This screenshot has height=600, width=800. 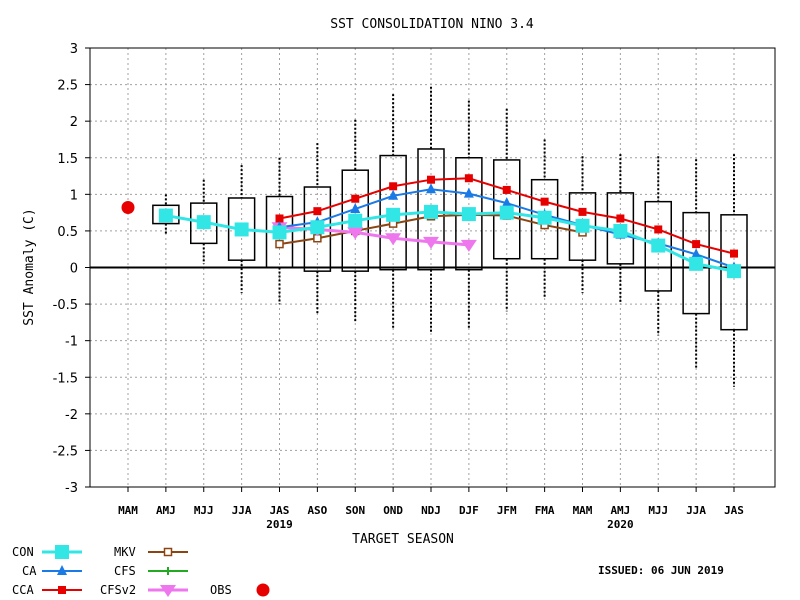 I want to click on series-line, so click(x=450, y=241).